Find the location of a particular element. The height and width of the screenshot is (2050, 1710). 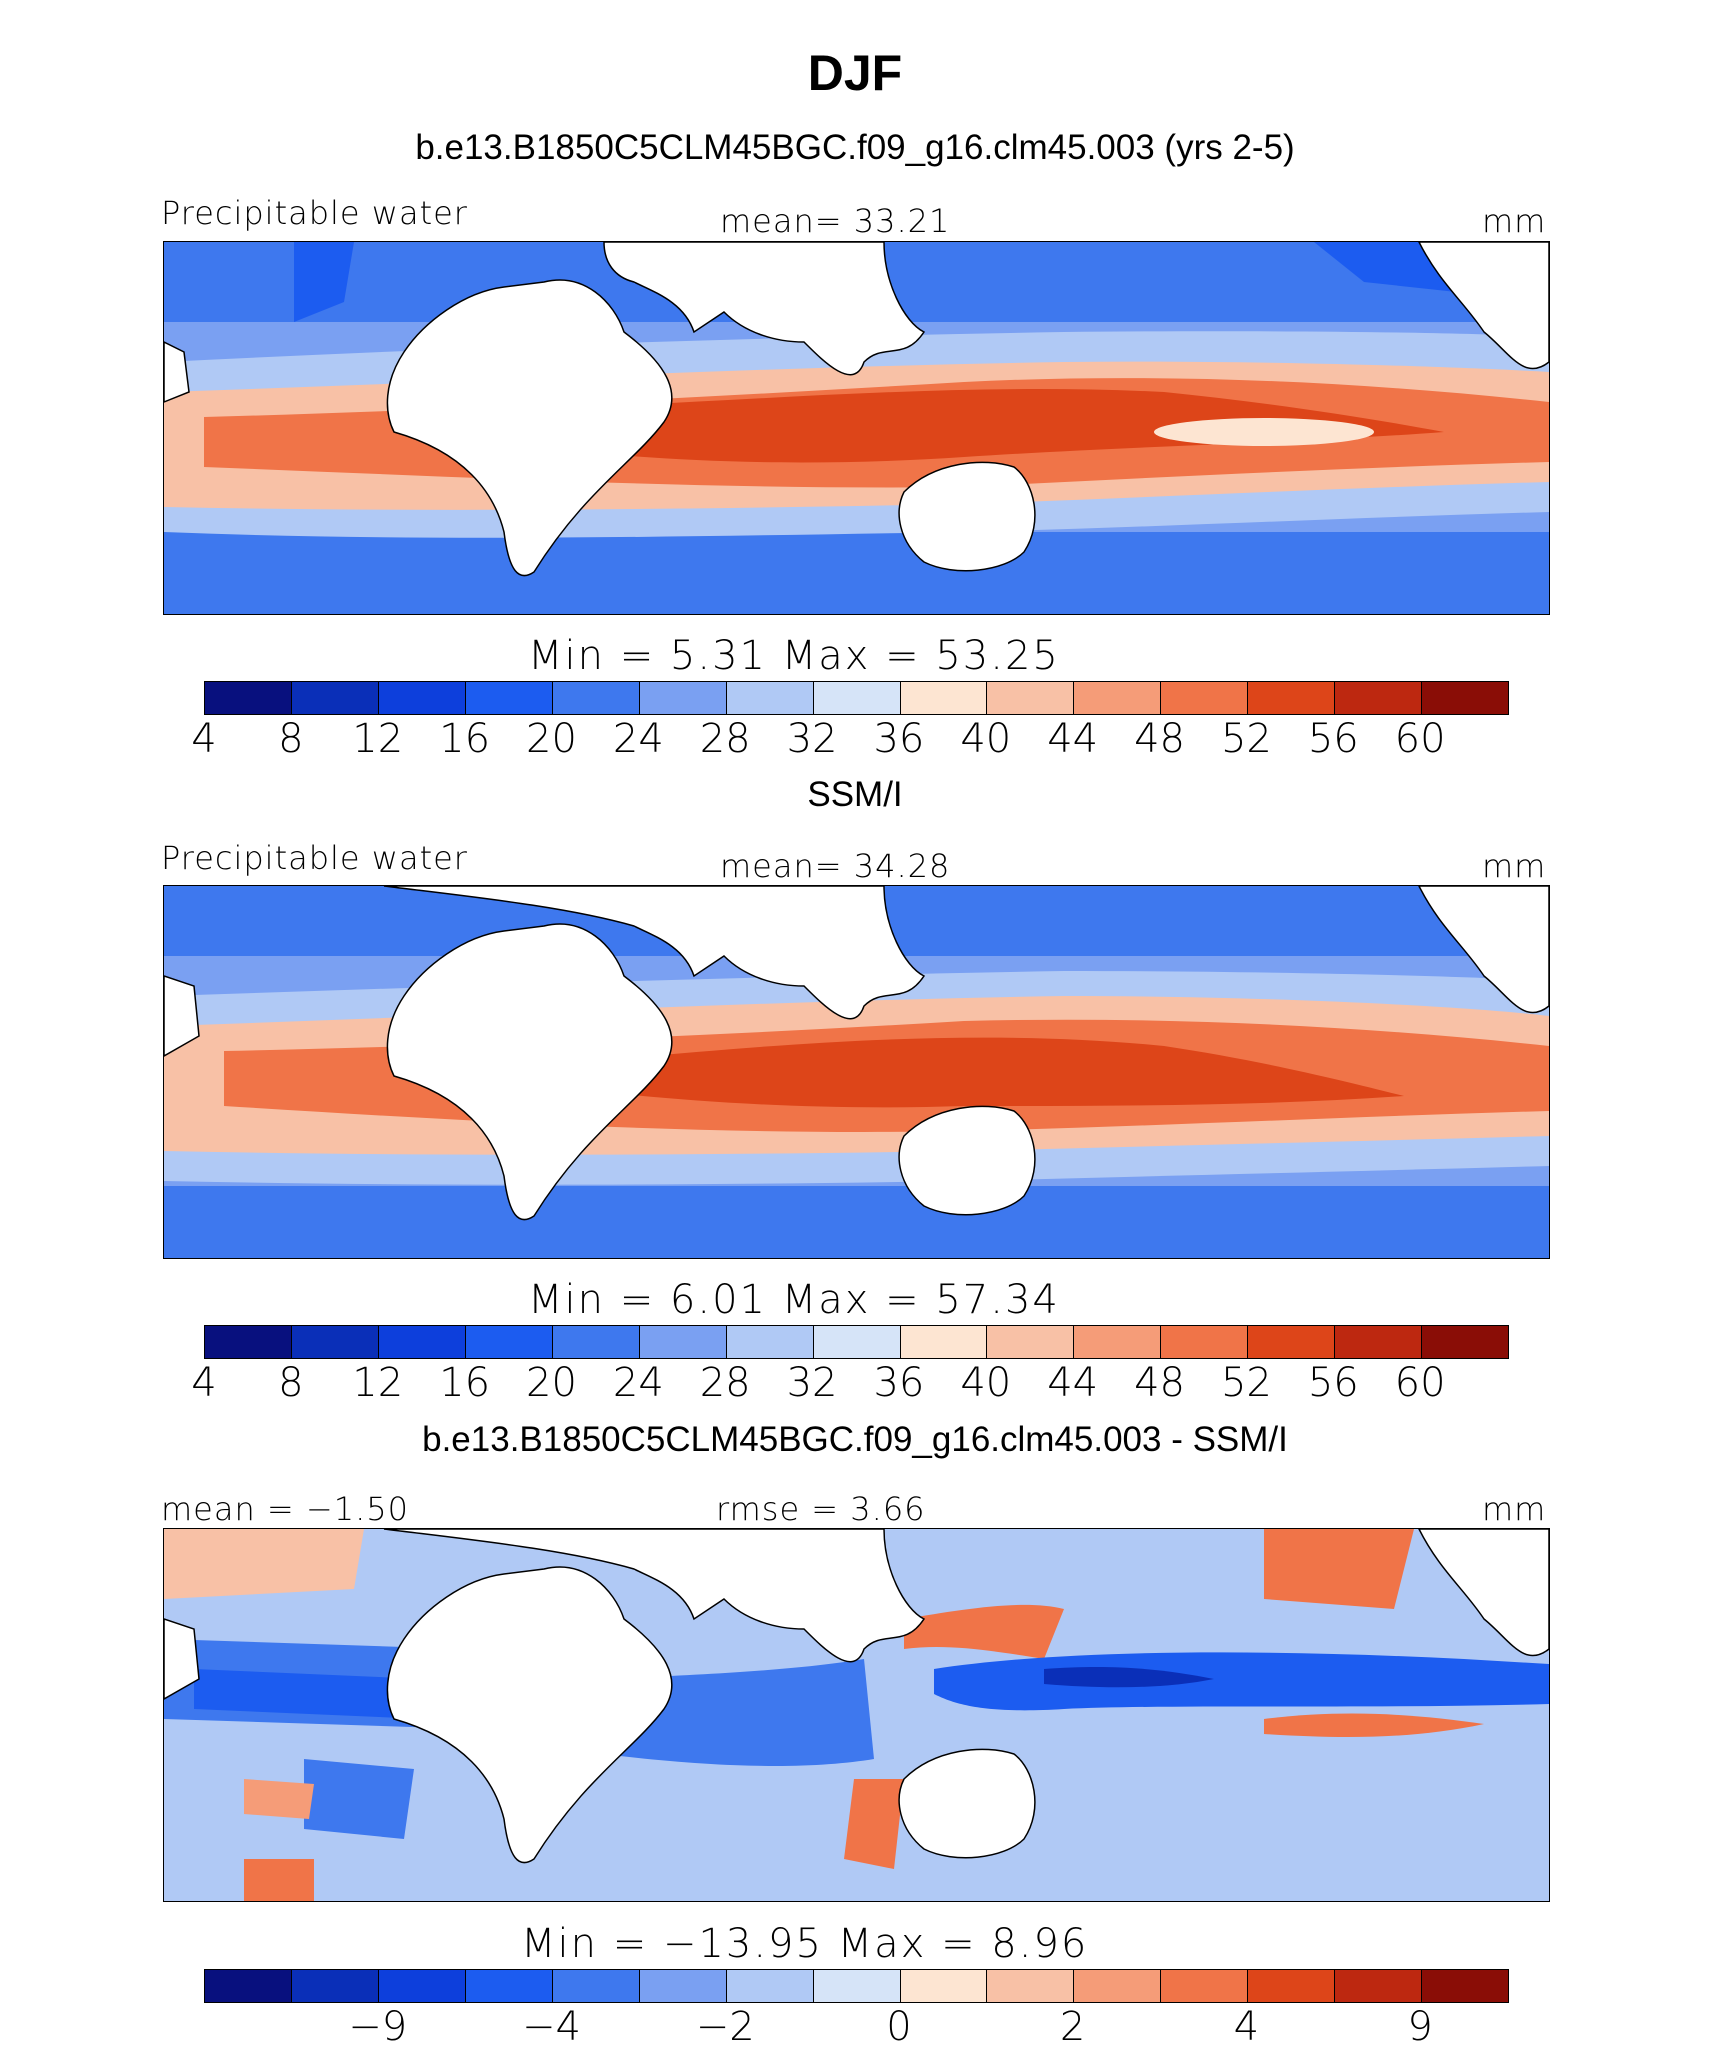

panel-1-variable-label: Precipitable water is located at coordinates (314, 213).